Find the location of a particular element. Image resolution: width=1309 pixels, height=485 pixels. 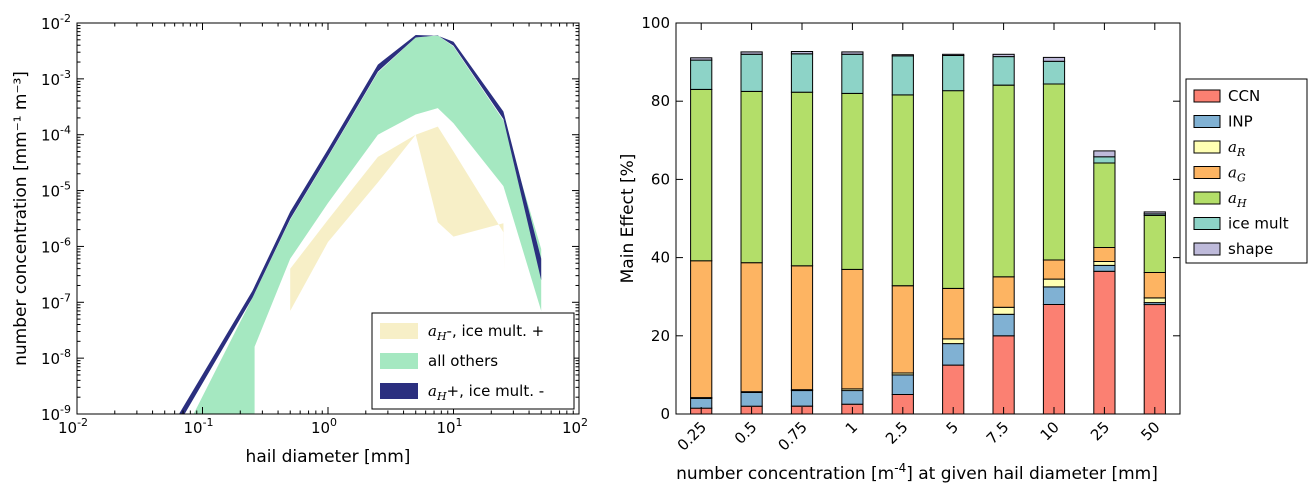

area-hail_min is located at coordinates (397, 218).